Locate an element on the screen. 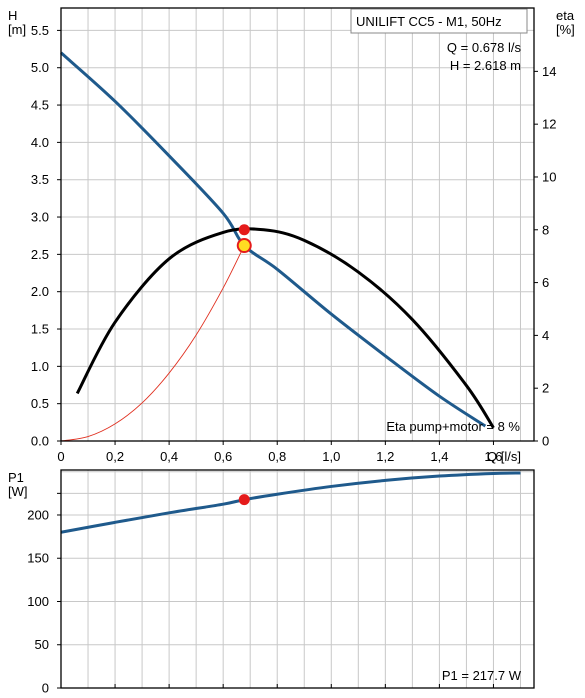 This screenshot has width=585, height=698. flow-readout: Q = 0.678 l/s is located at coordinates (484, 47).